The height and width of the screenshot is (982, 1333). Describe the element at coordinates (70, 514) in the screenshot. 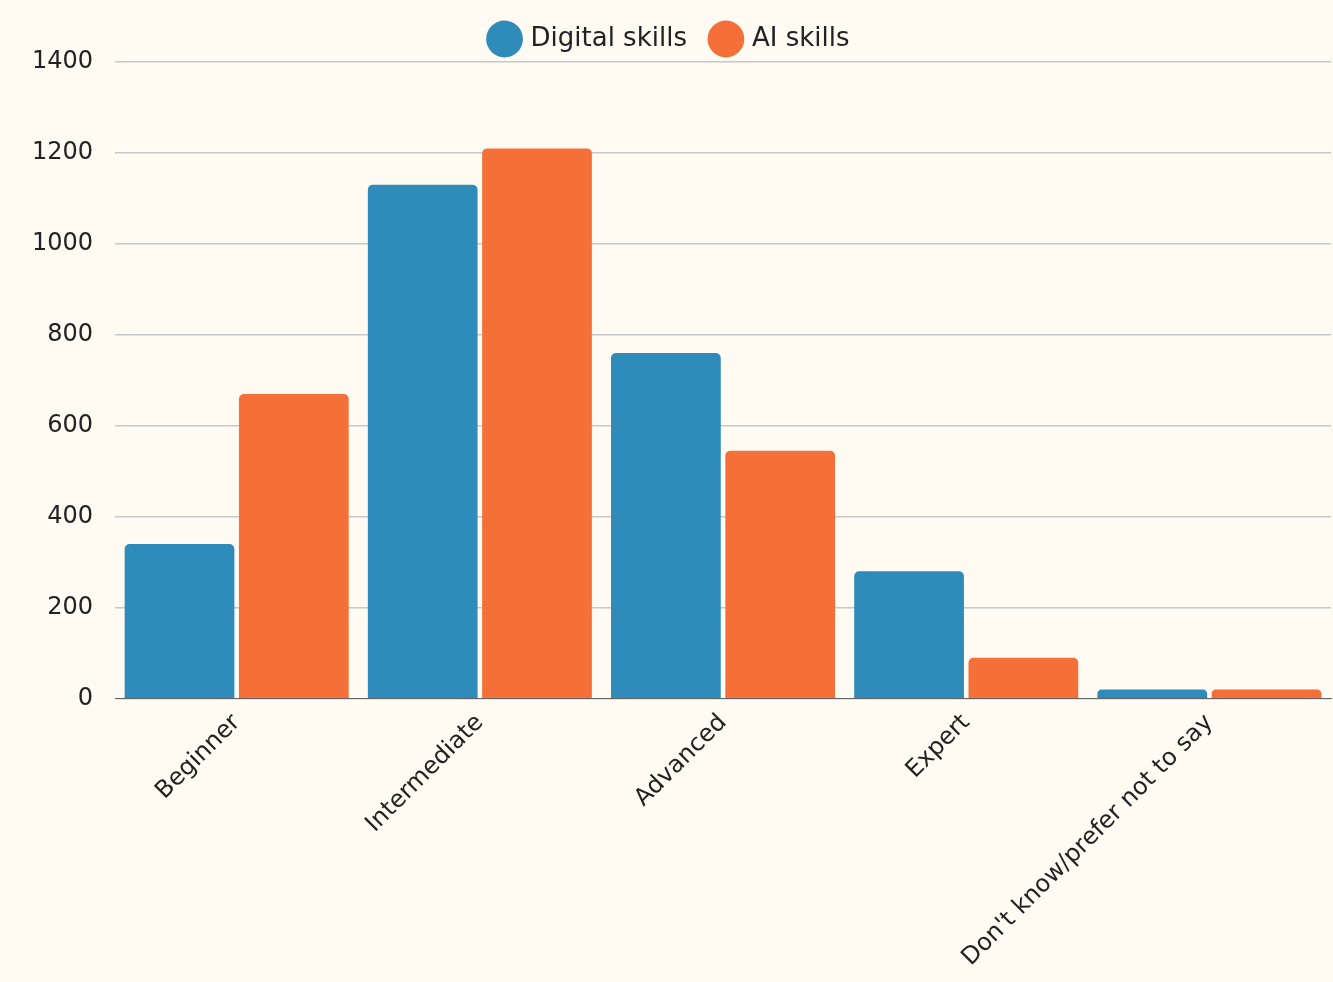

I see `y-tick-label: 400` at that location.